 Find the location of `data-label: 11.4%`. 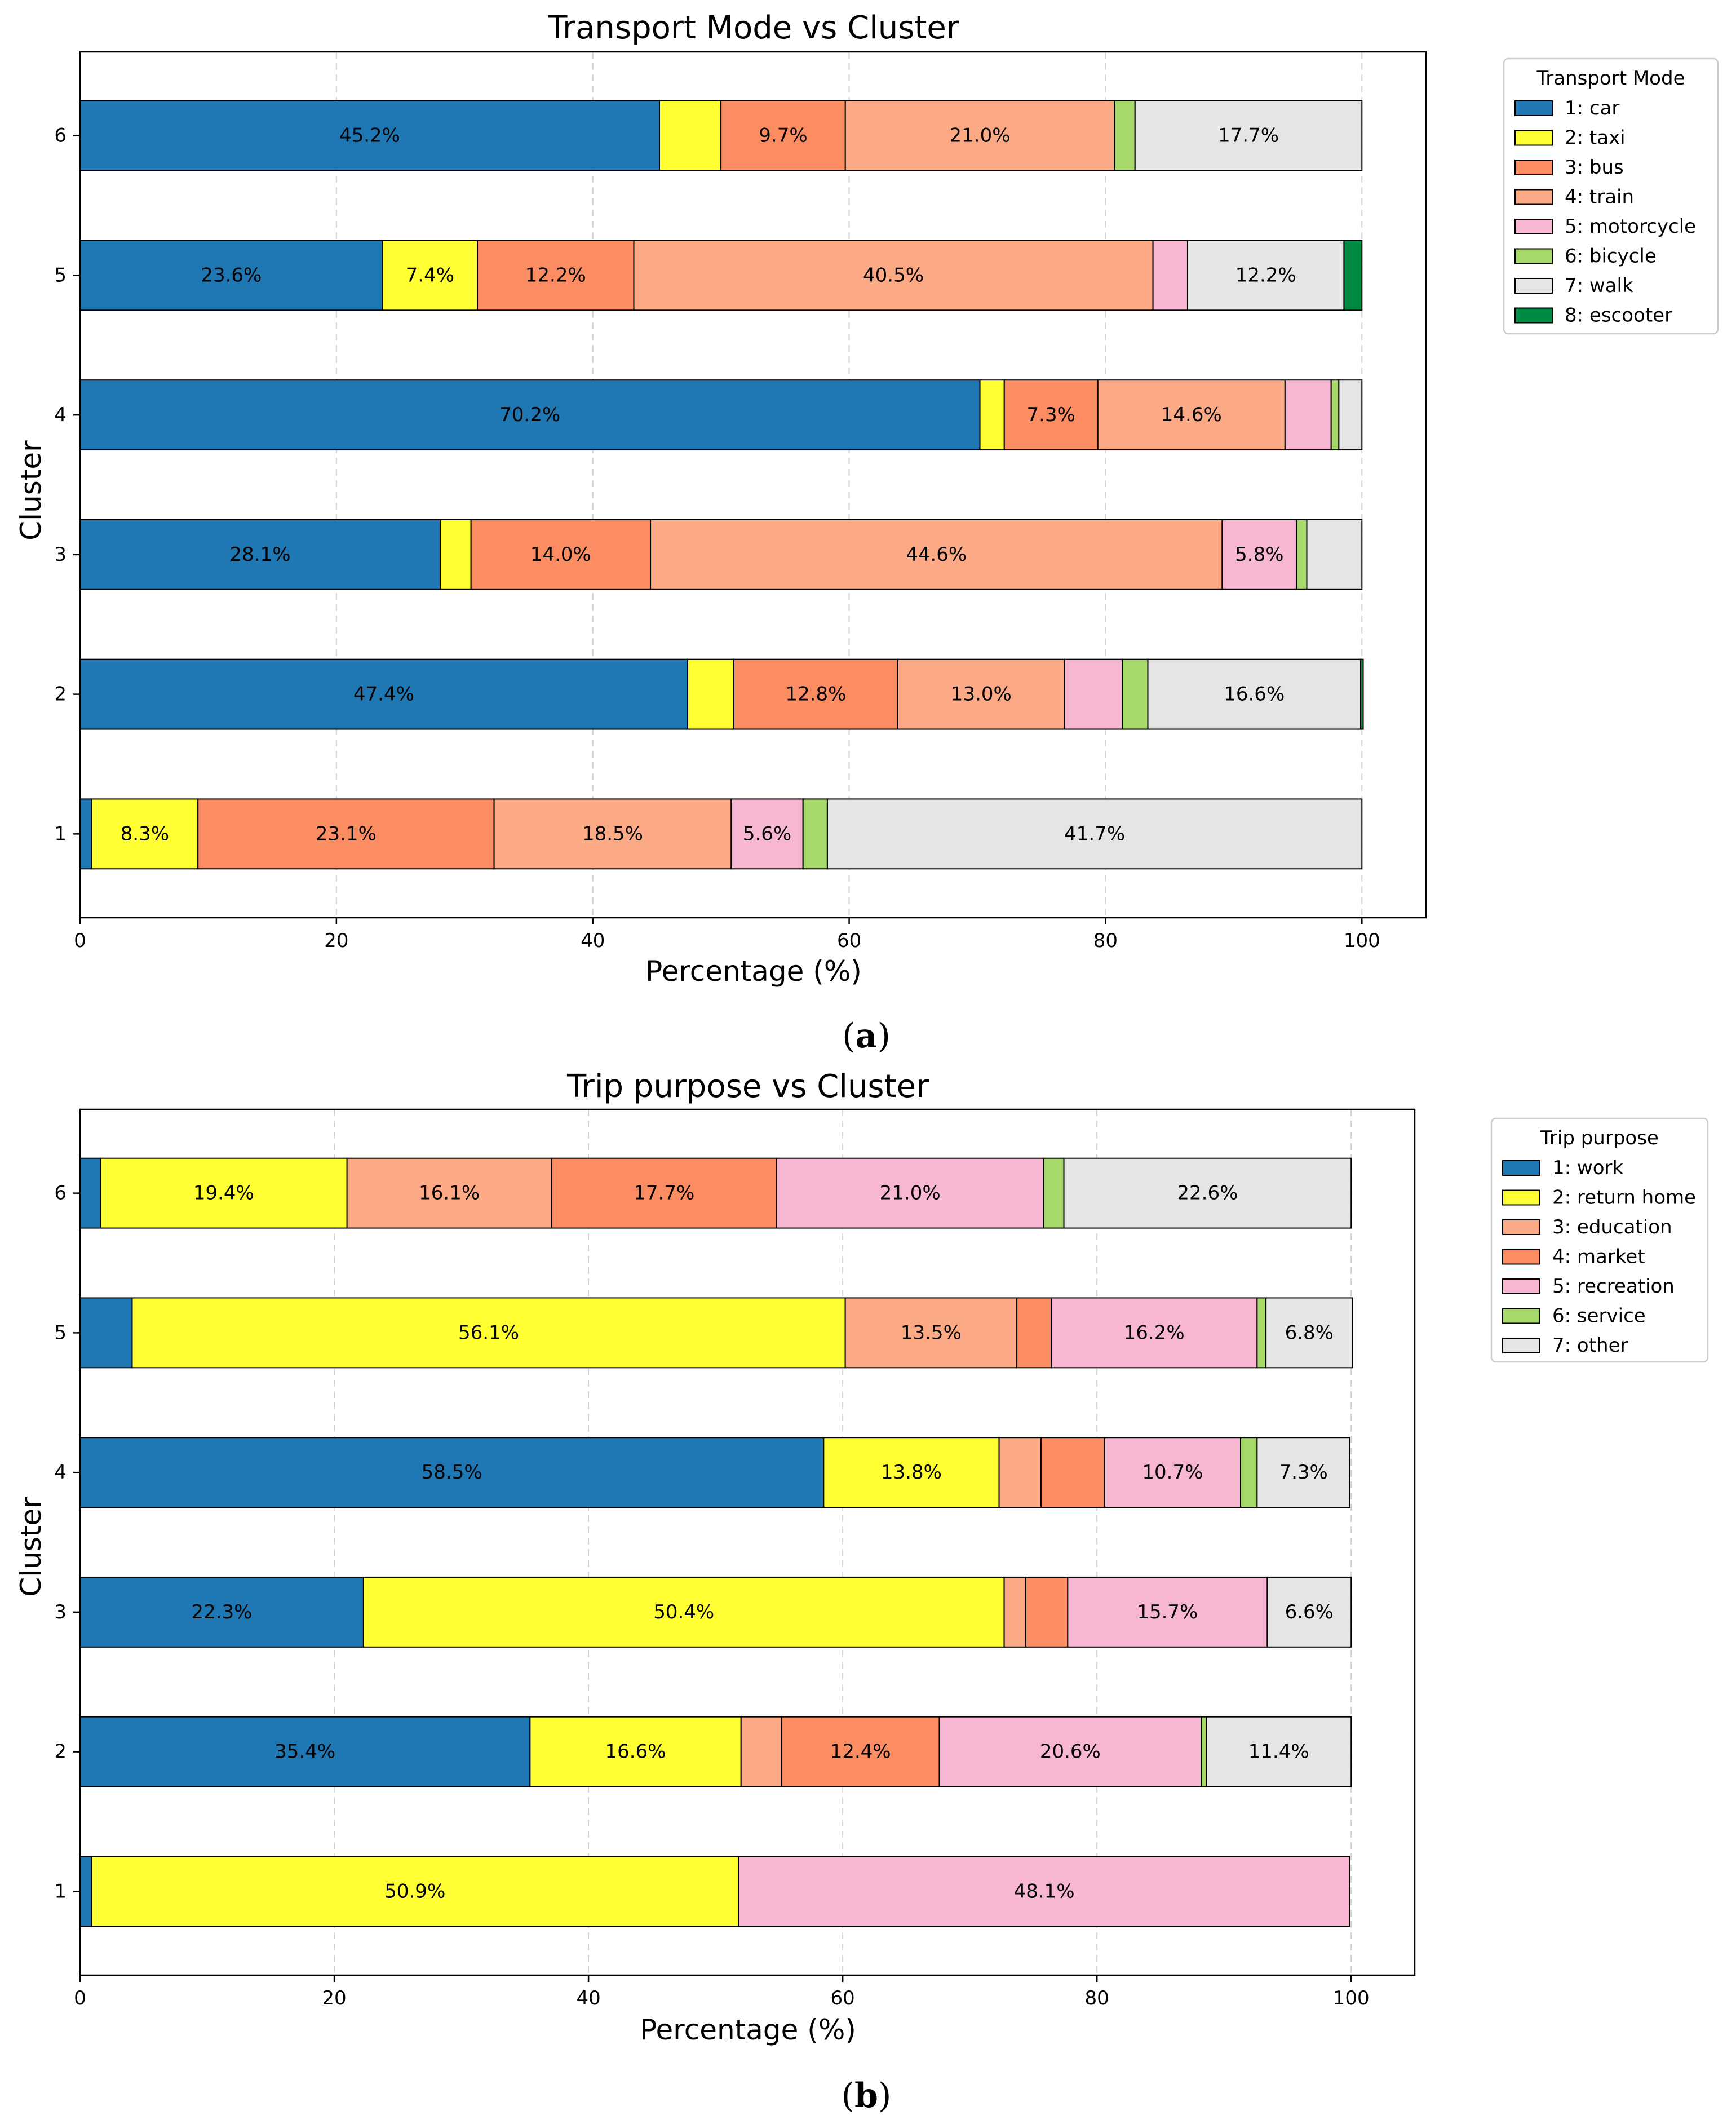

data-label: 11.4% is located at coordinates (1278, 1752).